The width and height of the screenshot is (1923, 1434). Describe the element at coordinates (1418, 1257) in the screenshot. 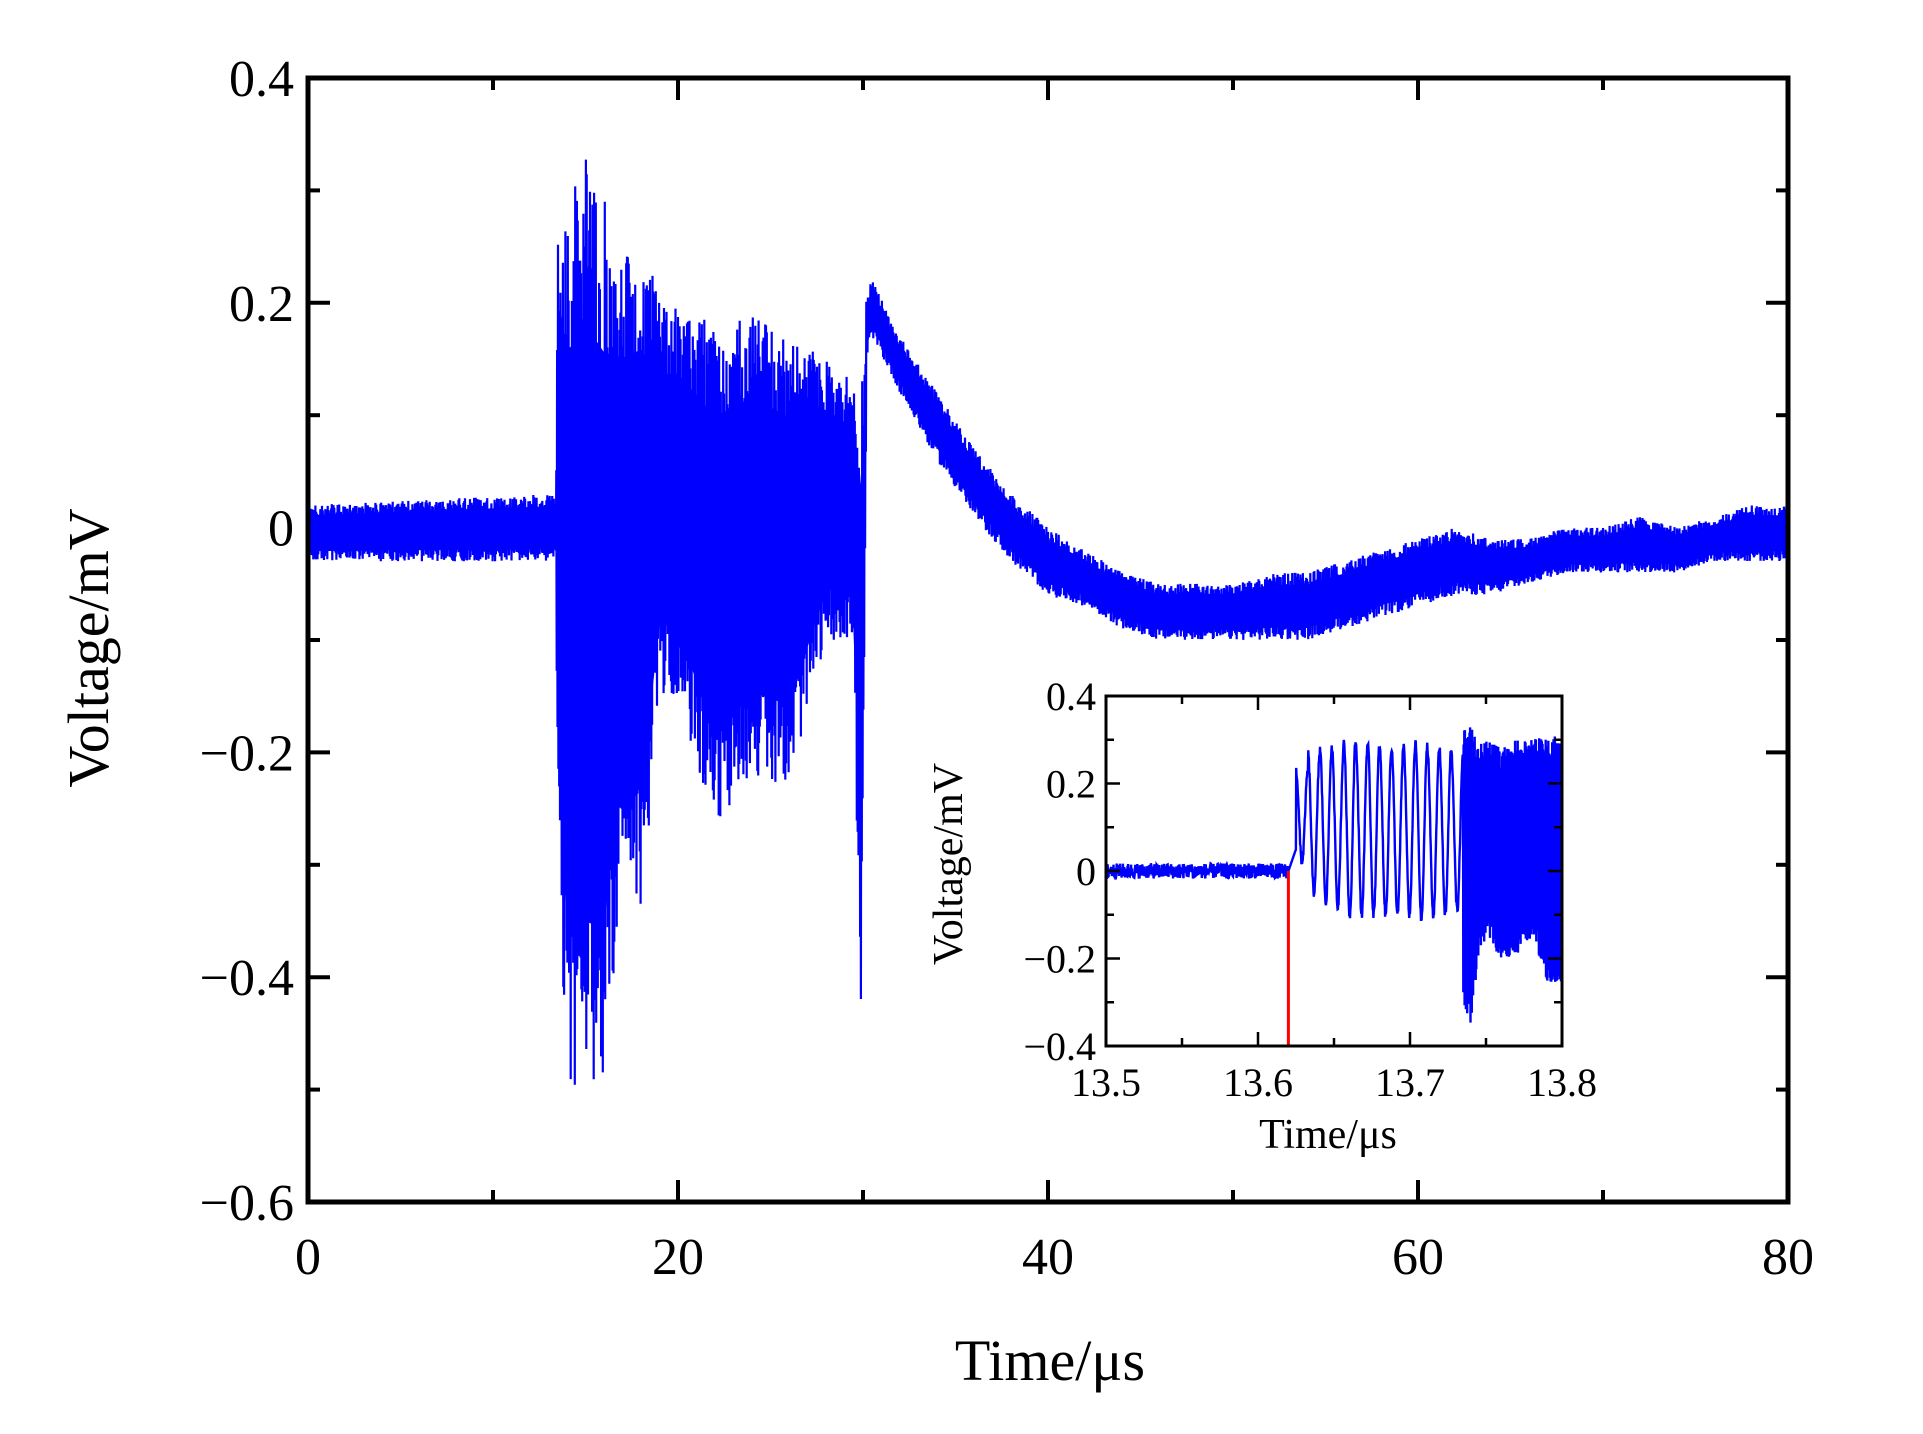

I see `main-x-tick-label: 60` at that location.